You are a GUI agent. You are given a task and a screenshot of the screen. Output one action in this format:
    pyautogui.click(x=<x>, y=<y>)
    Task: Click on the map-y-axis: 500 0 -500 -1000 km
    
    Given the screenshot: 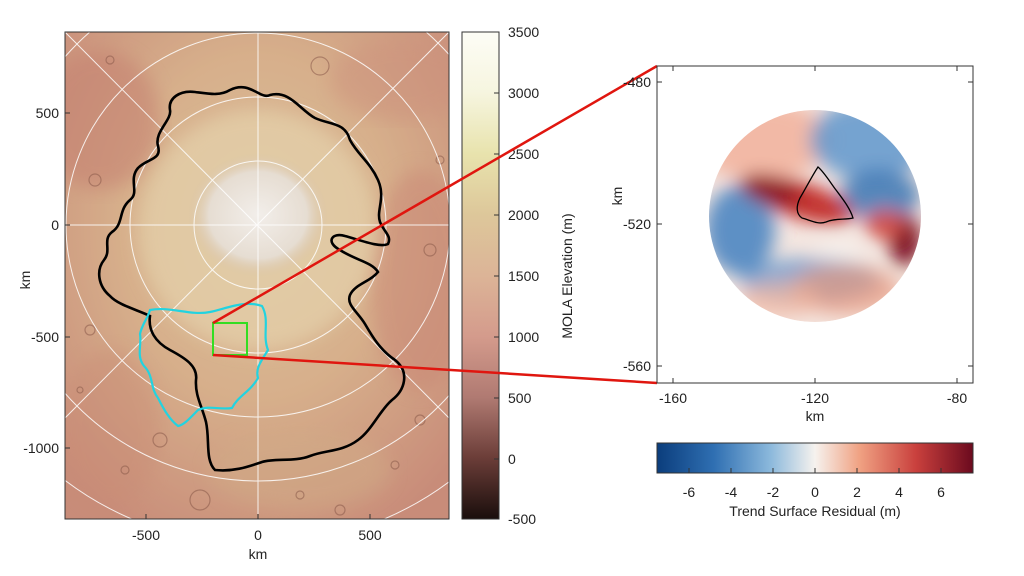 What is the action you would take?
    pyautogui.click(x=43, y=280)
    